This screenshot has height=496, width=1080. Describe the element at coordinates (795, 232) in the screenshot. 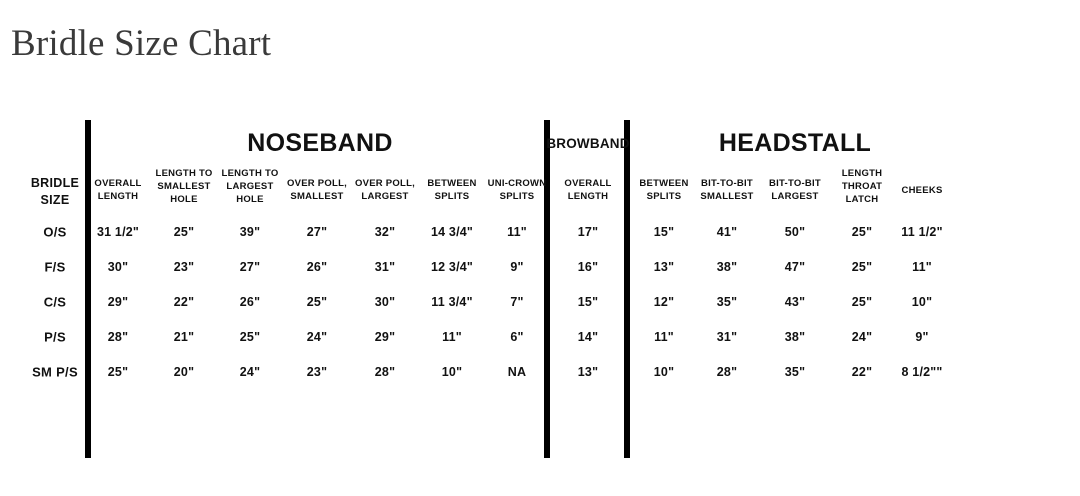

I see `table-cell: 50"` at that location.